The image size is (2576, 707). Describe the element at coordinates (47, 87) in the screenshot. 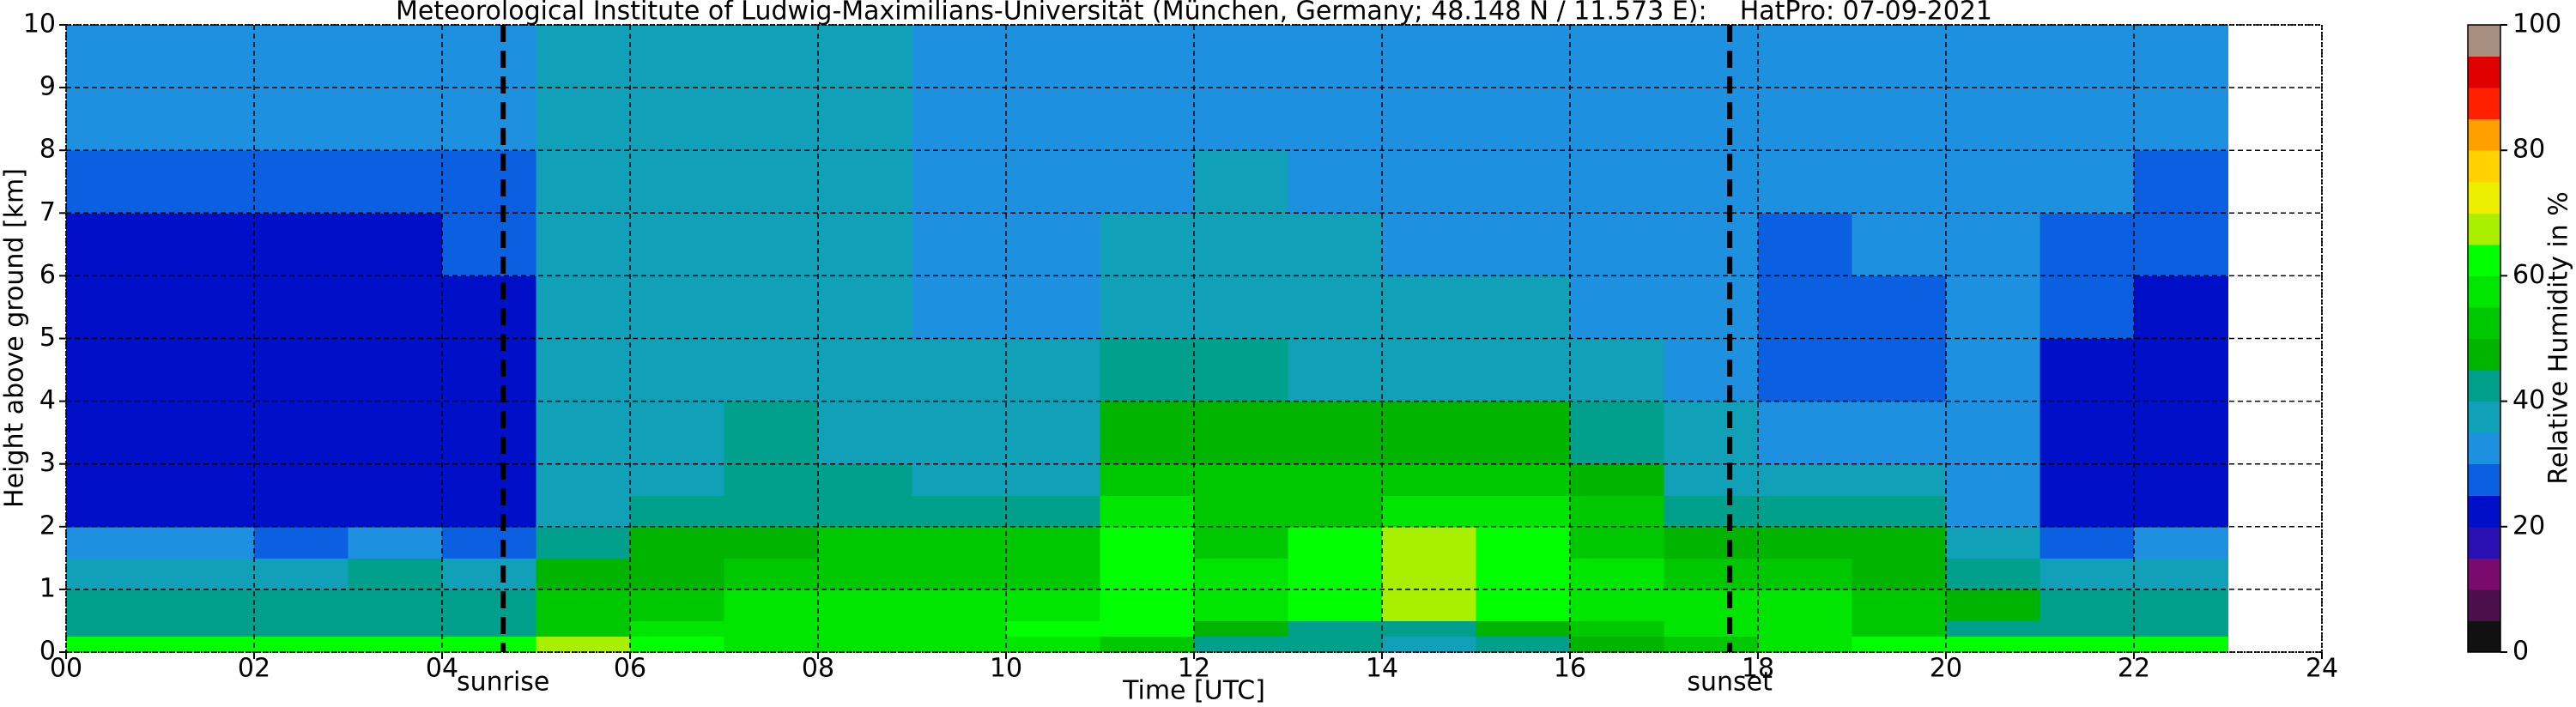

I see `y-tick-label: 9` at that location.